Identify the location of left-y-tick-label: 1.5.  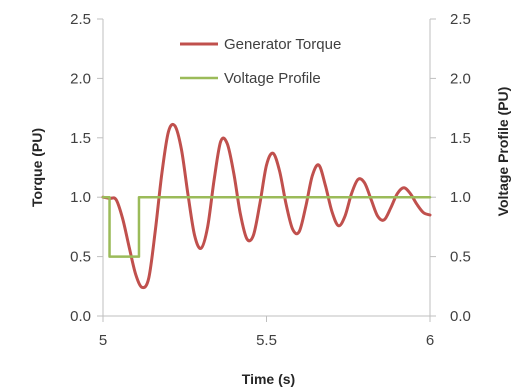
(80, 138).